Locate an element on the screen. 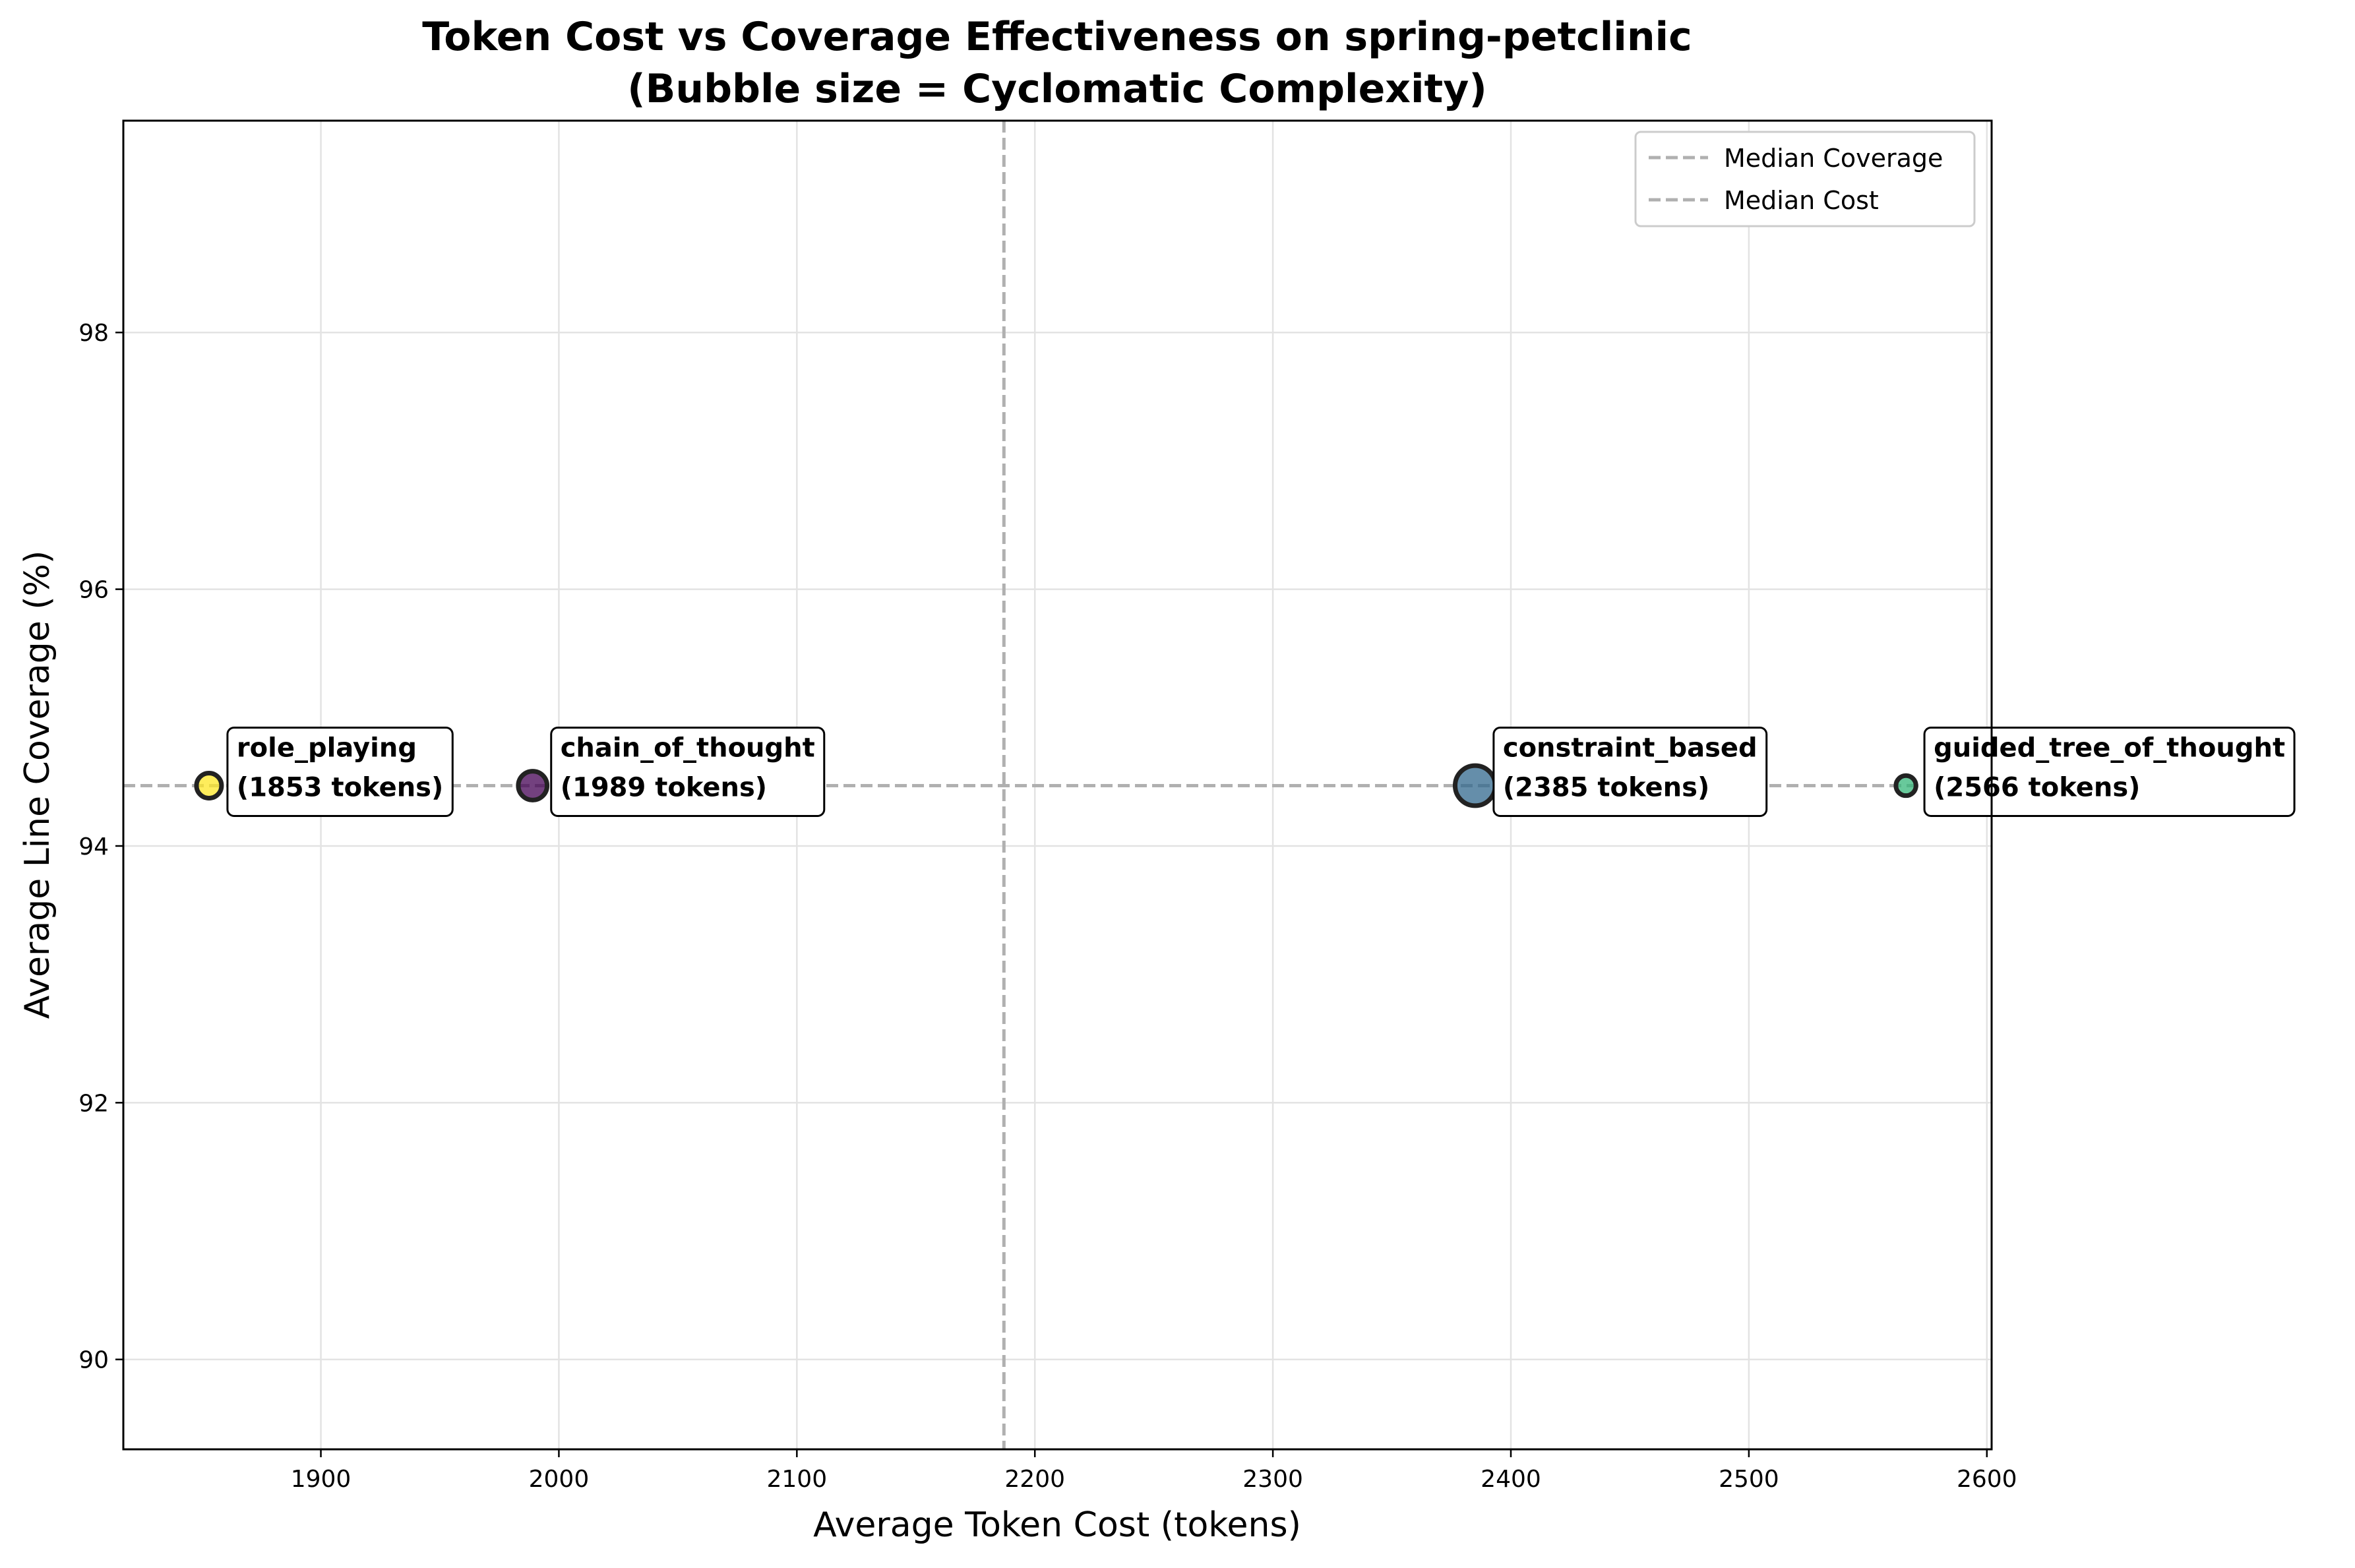 The width and height of the screenshot is (2355, 1568). point-label-box-chain_of_thought is located at coordinates (688, 771).